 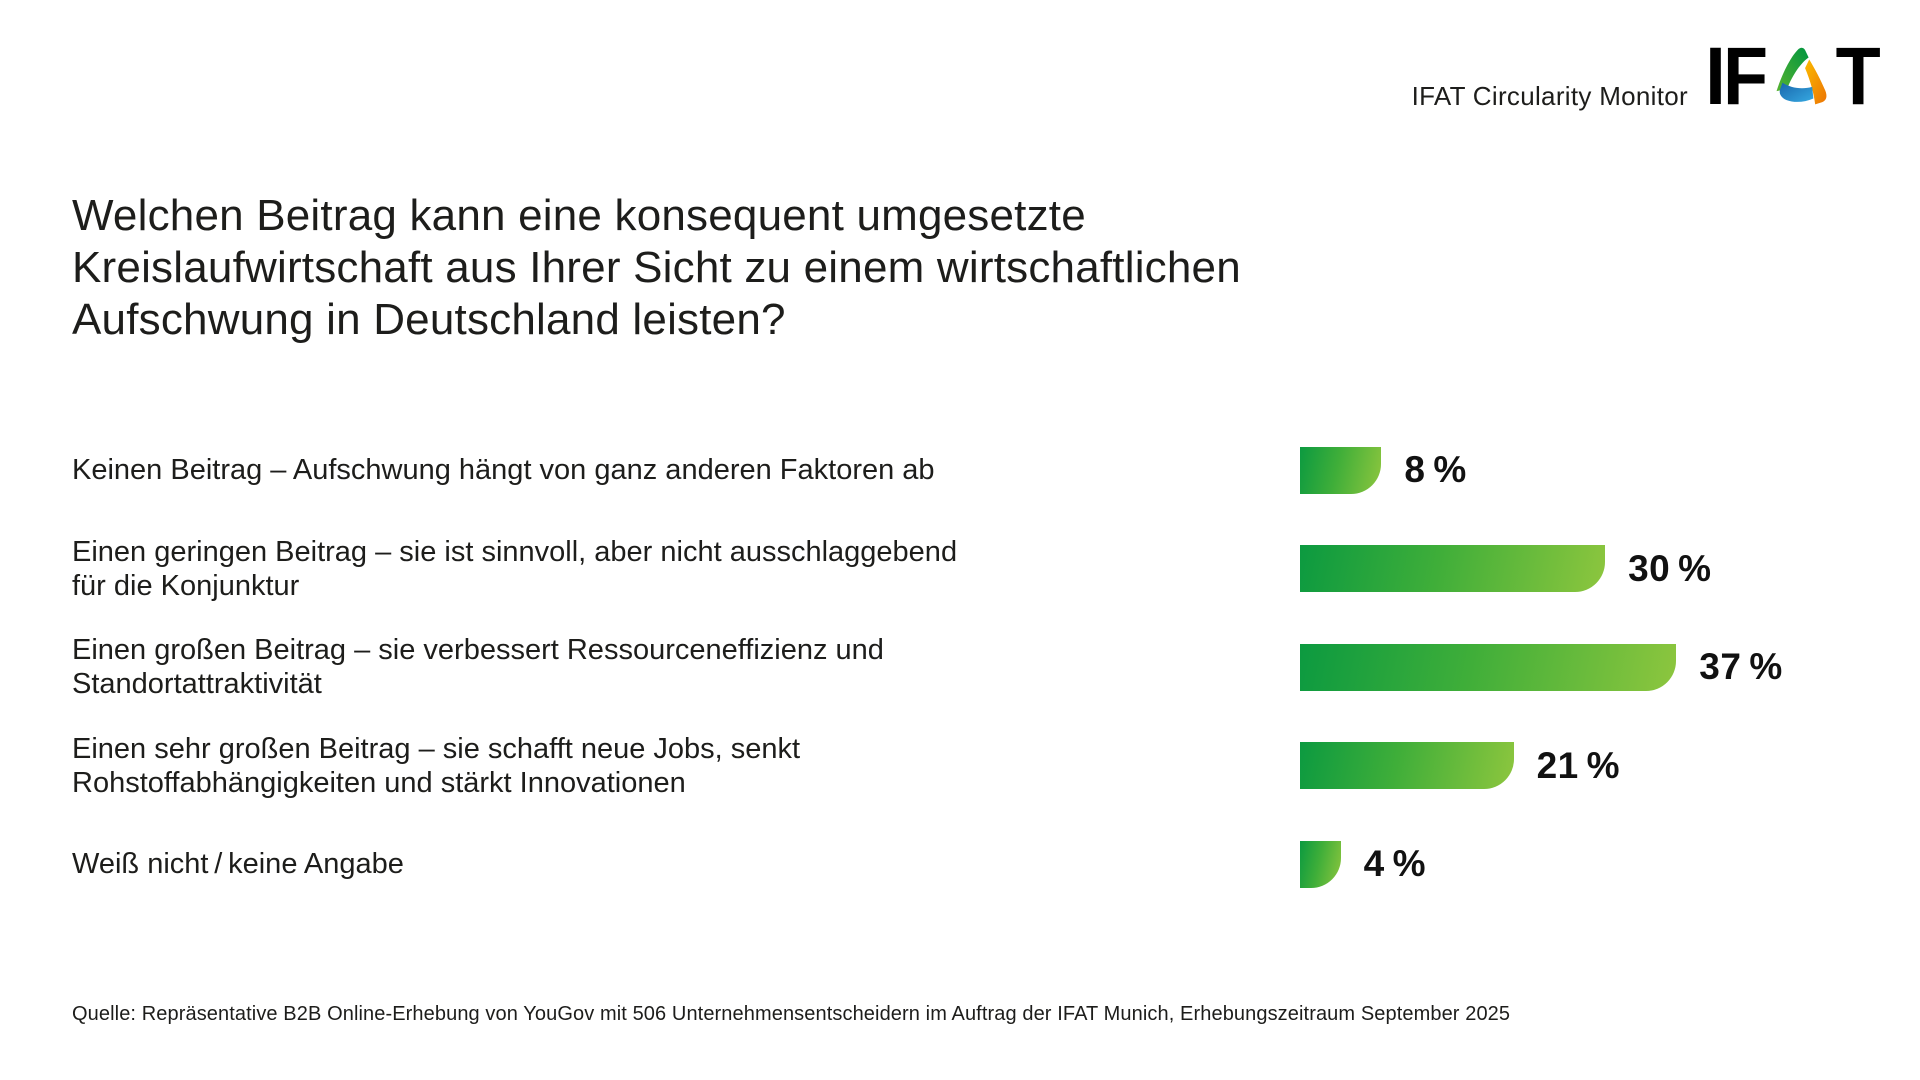 I want to click on value-label: 8 %, so click(x=1435, y=470).